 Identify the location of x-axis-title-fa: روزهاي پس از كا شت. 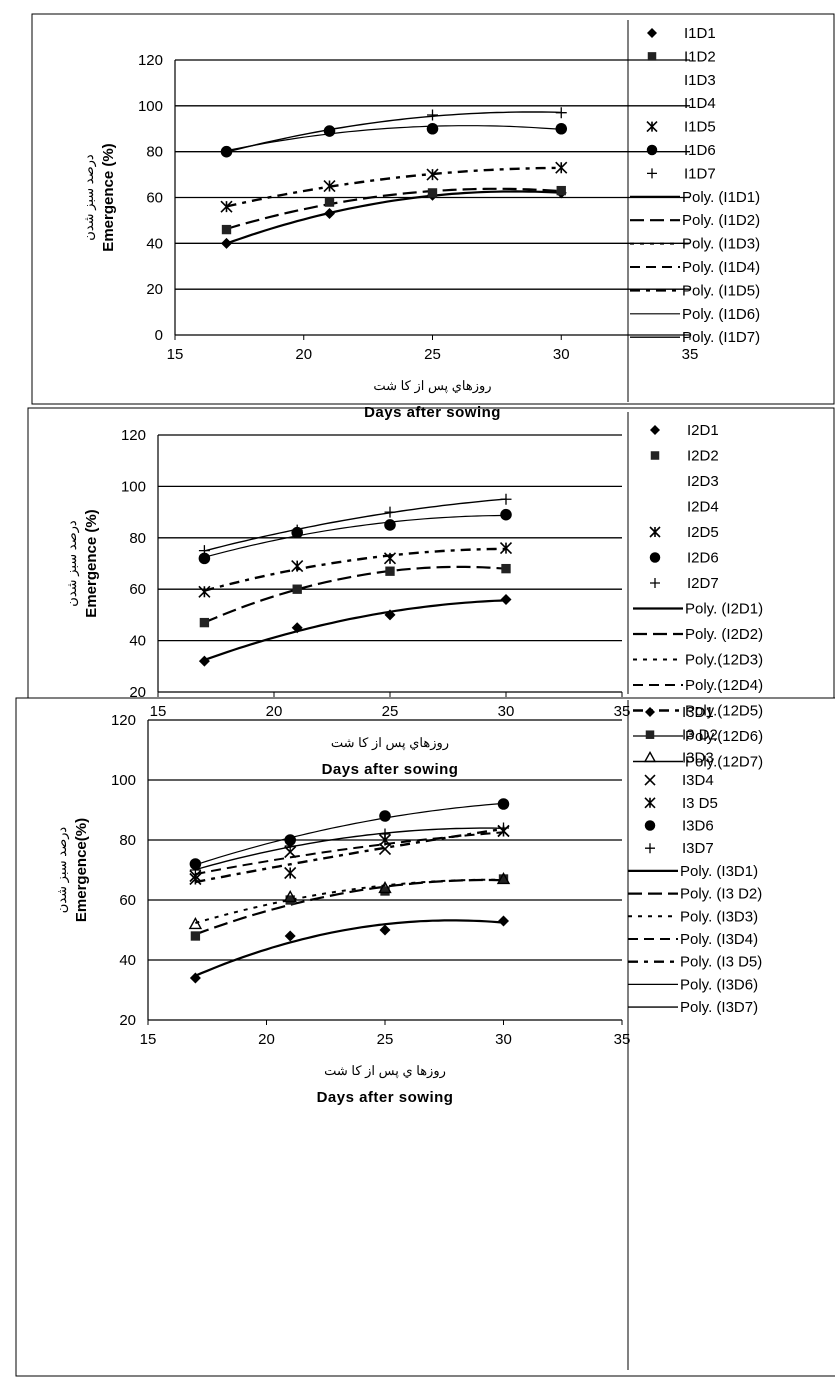
(390, 743).